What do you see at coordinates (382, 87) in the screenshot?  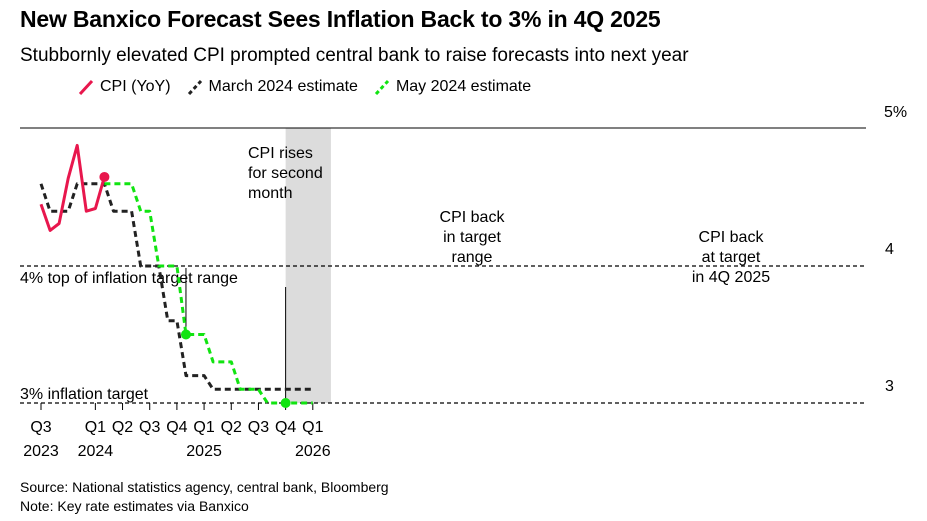 I see `legend-swatch-may` at bounding box center [382, 87].